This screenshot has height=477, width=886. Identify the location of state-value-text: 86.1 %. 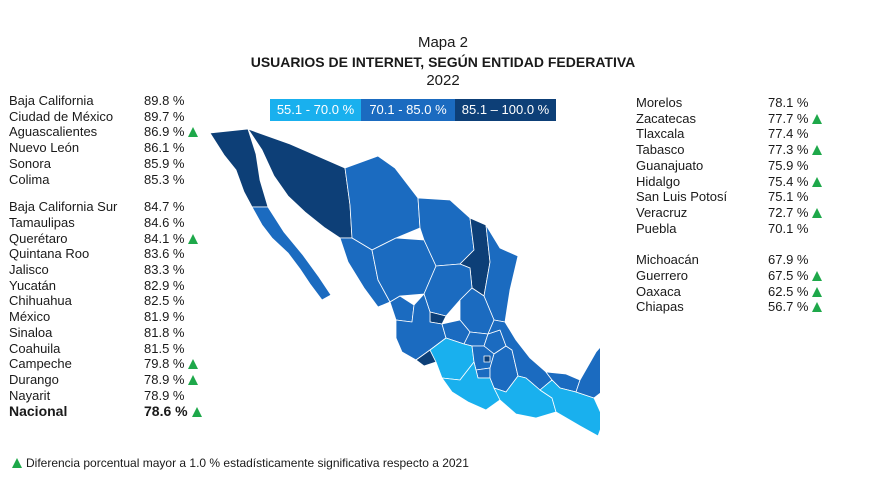
(164, 148).